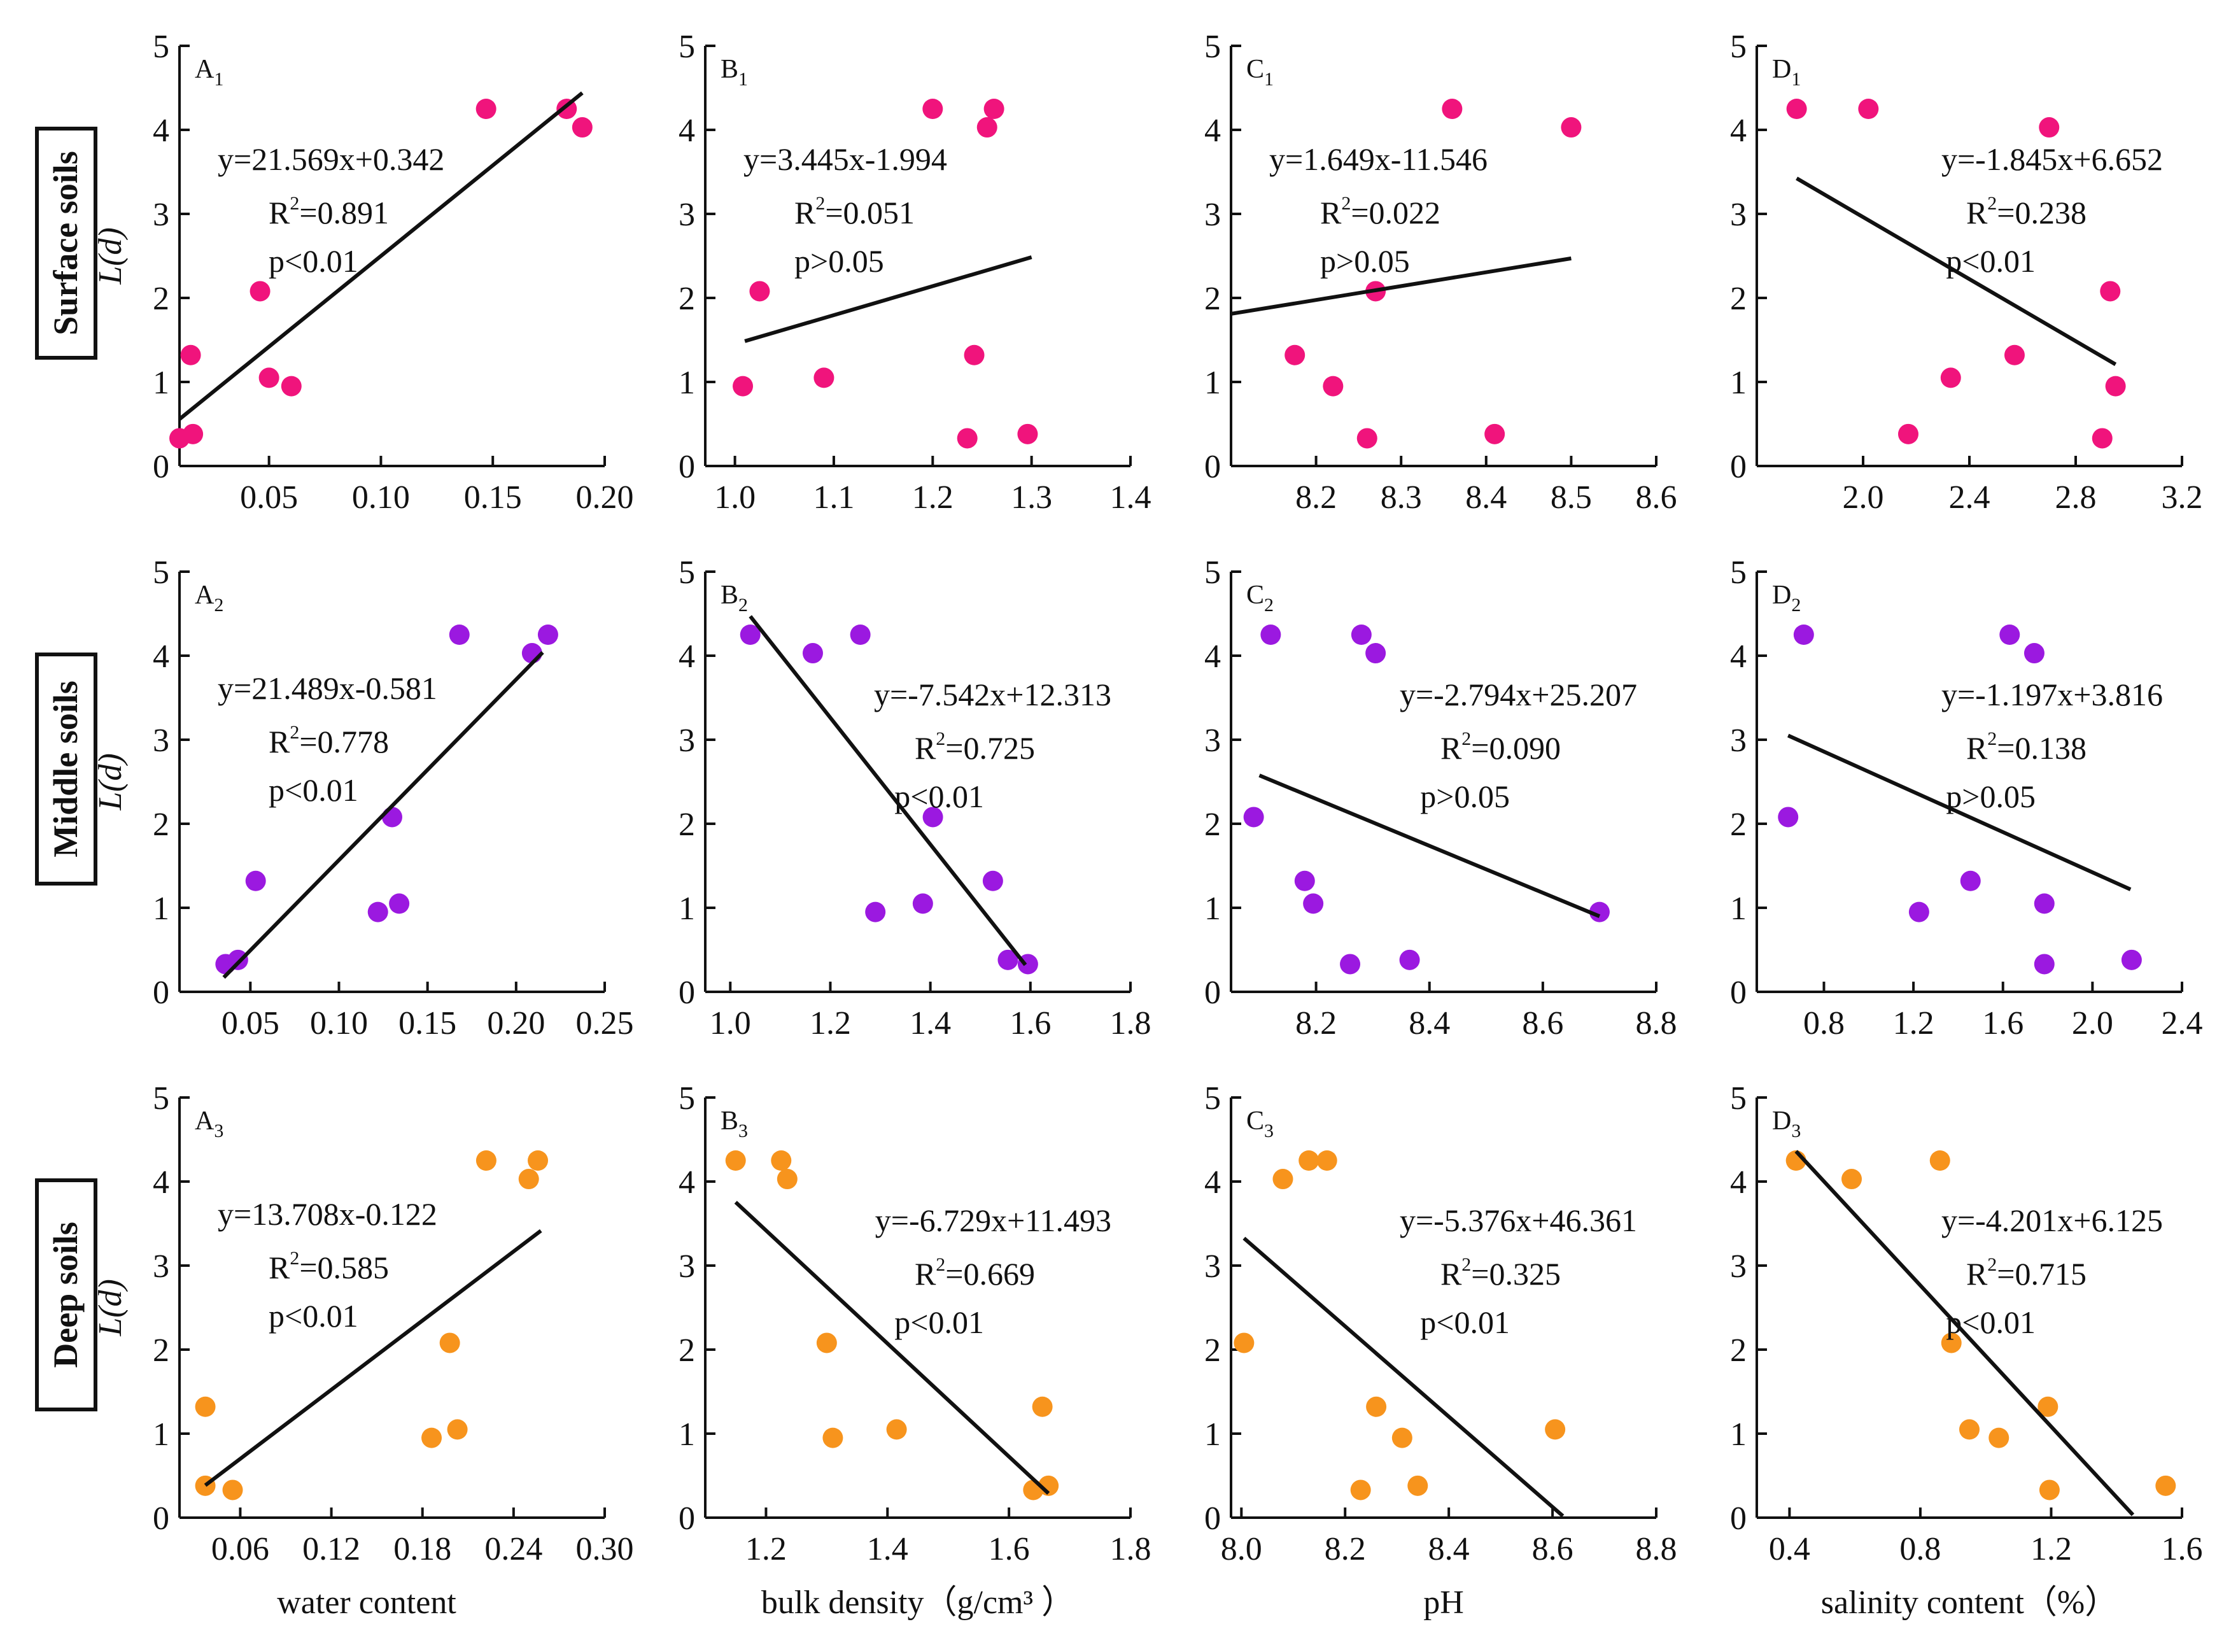 The height and width of the screenshot is (1652, 2238). What do you see at coordinates (1443, 1603) in the screenshot?
I see `x-axis-title: pH` at bounding box center [1443, 1603].